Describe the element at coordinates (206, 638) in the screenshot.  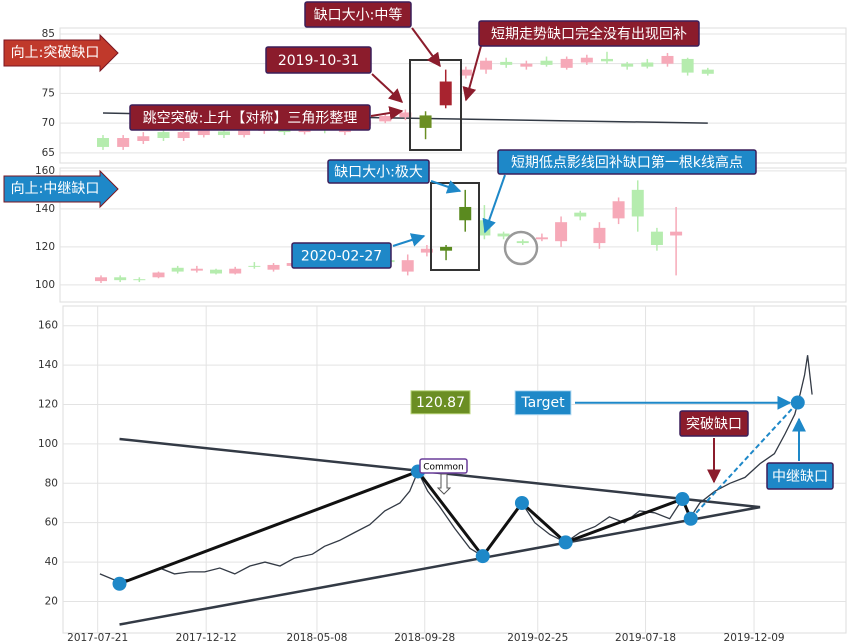
I see `x-tick-label: 2017-12-12` at that location.